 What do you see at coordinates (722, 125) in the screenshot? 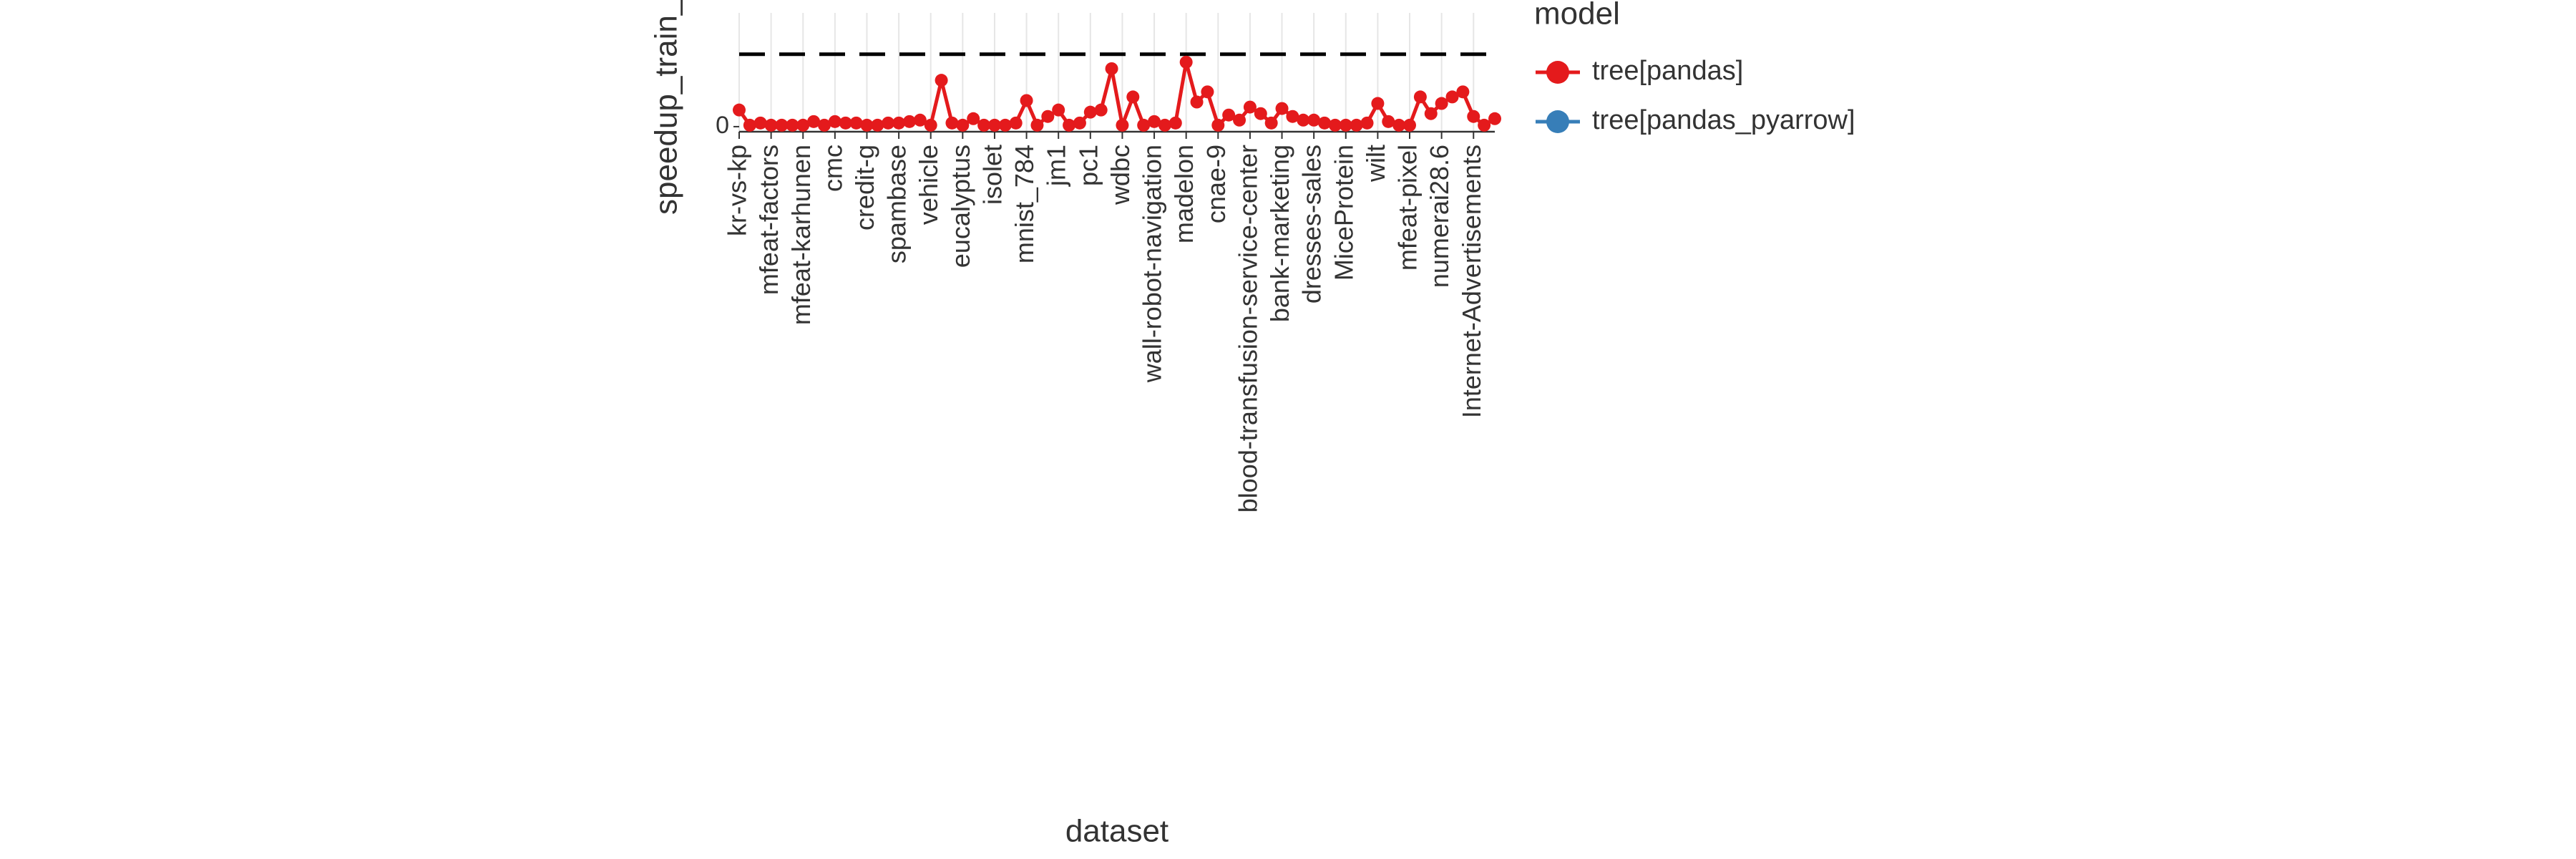
I see `y-tick-label: 0` at bounding box center [722, 125].